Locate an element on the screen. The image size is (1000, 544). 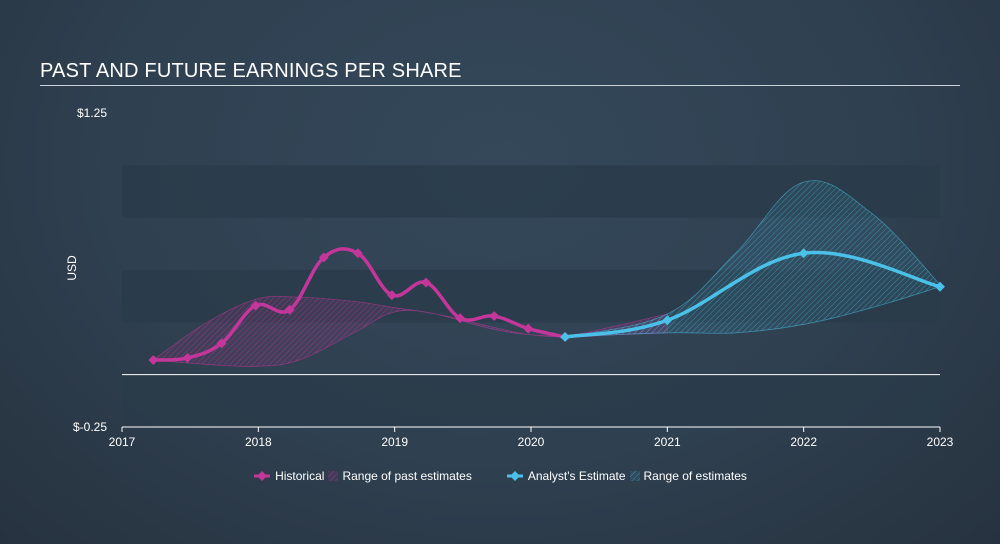
legend-estimate-group: Analyst's Estimate Range of estimates is located at coordinates (626, 476).